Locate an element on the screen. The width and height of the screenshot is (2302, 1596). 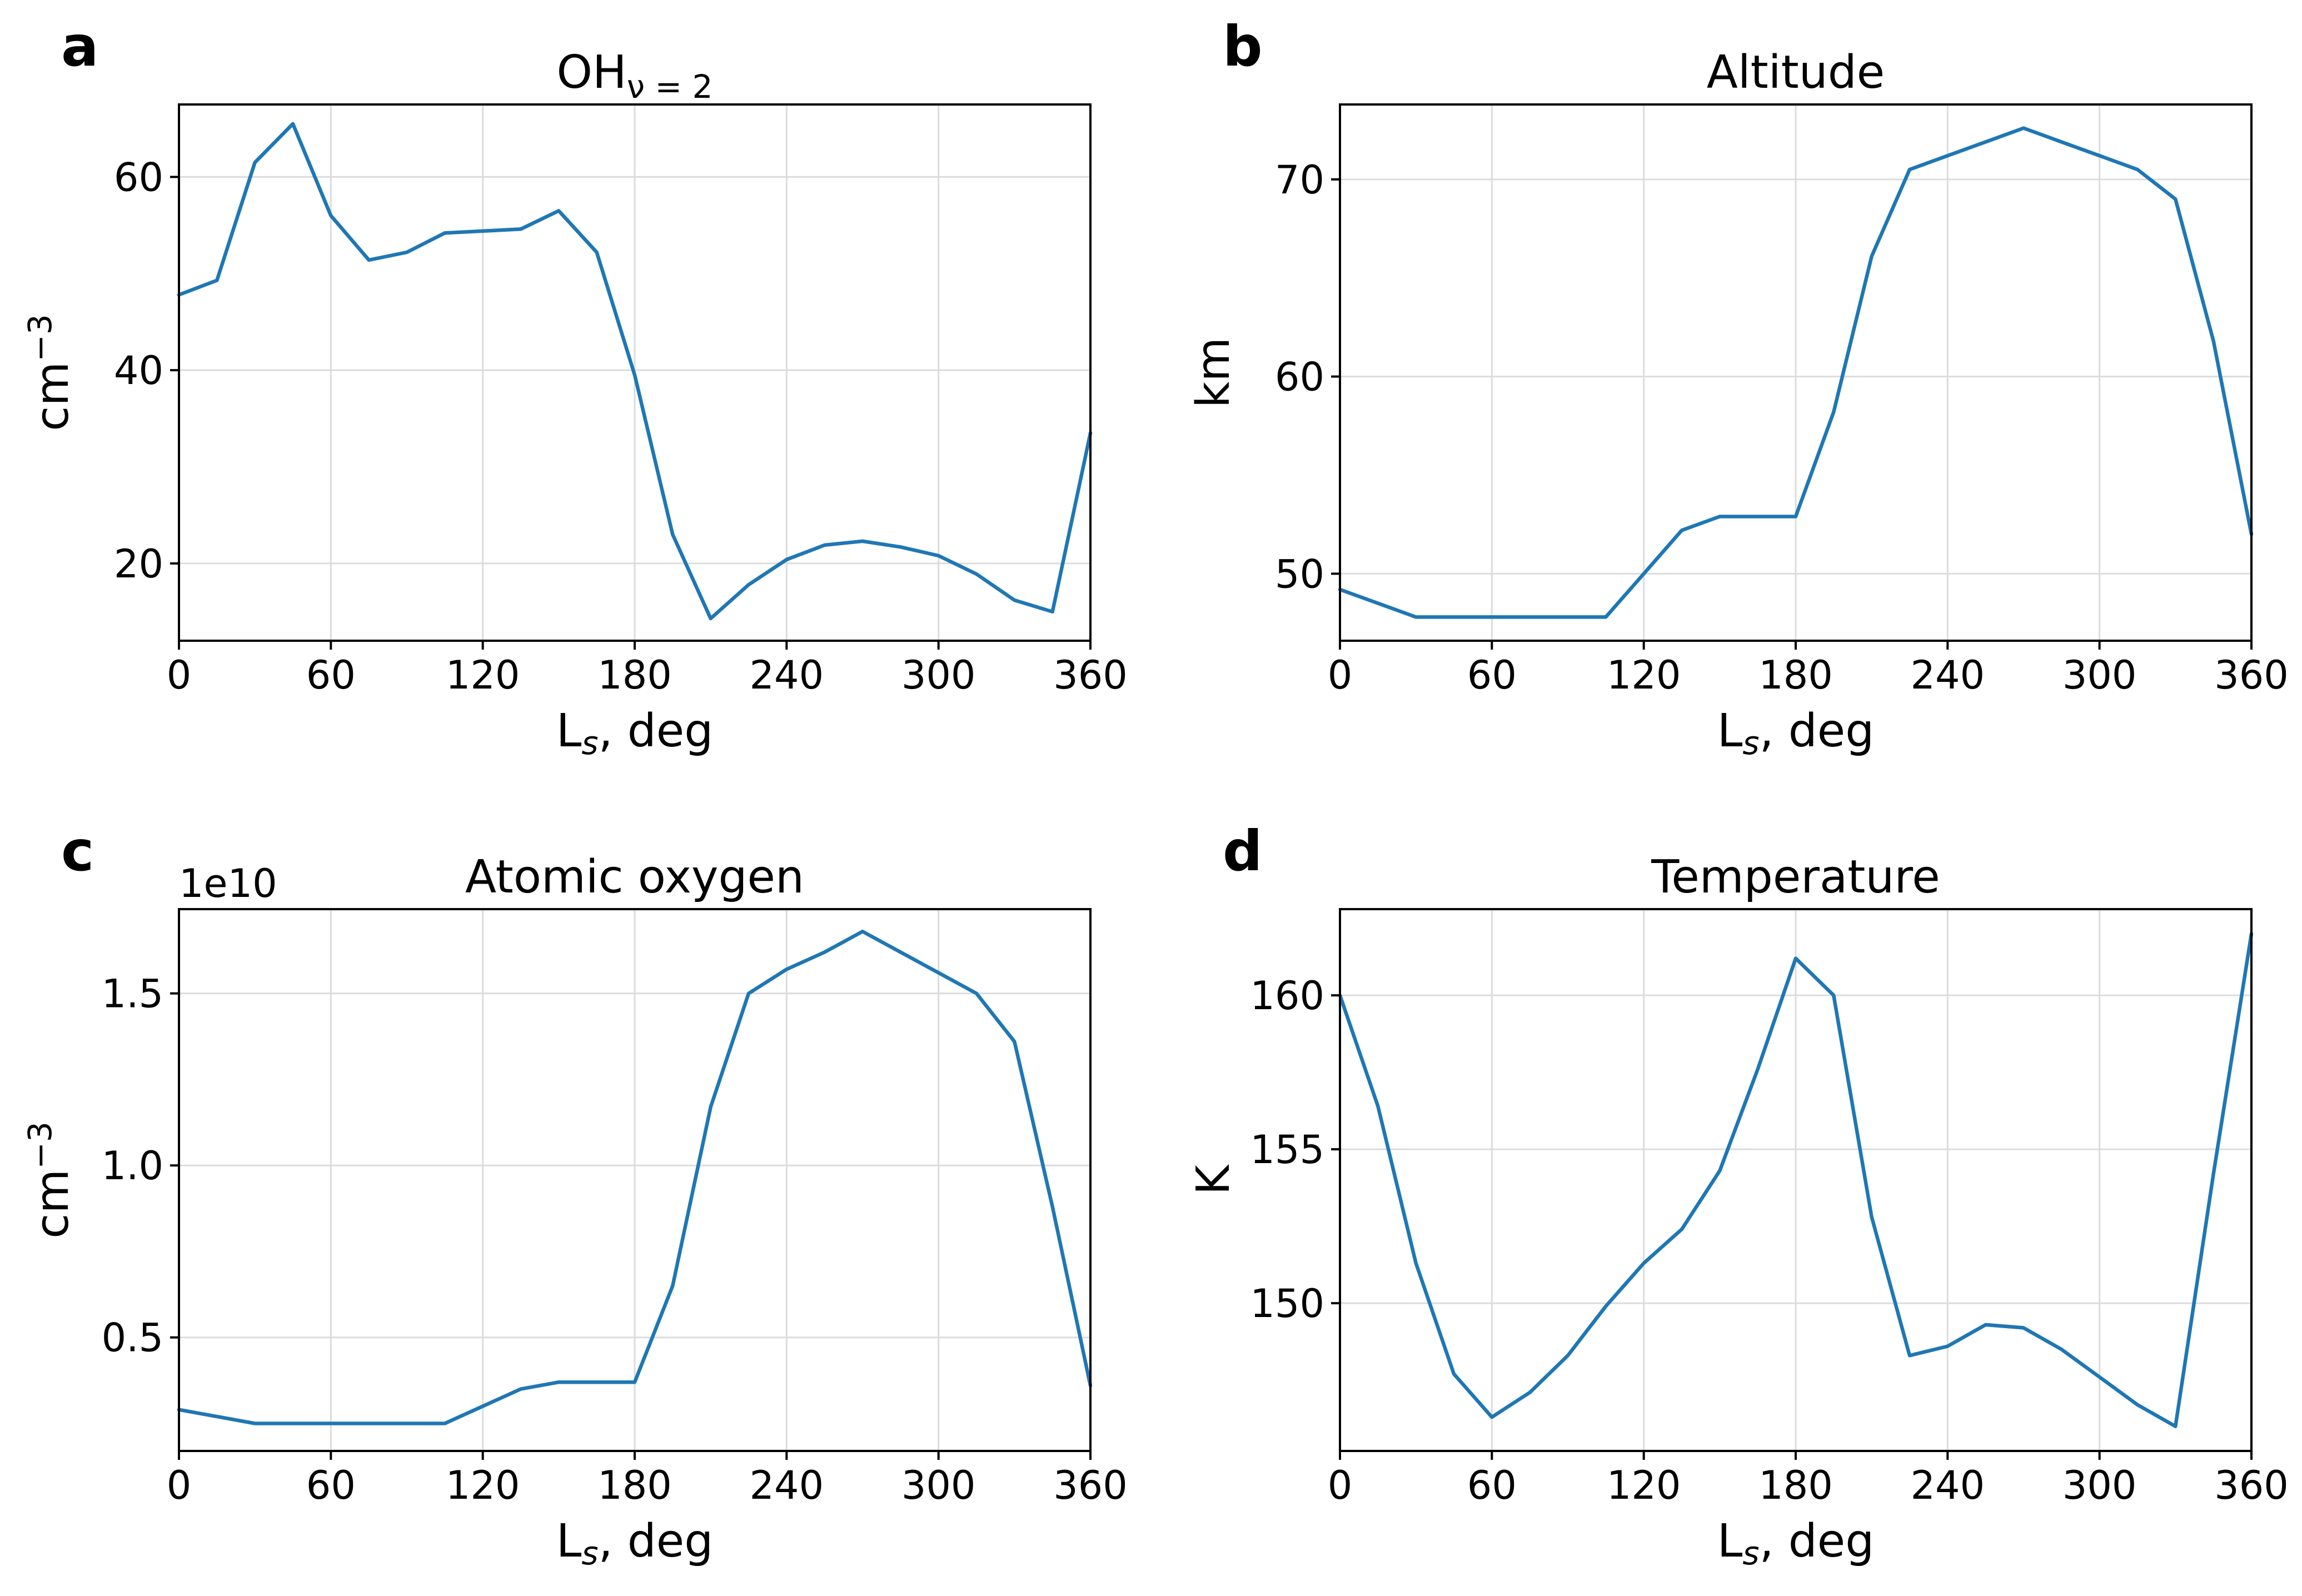
panel-letter: d is located at coordinates (1243, 852).